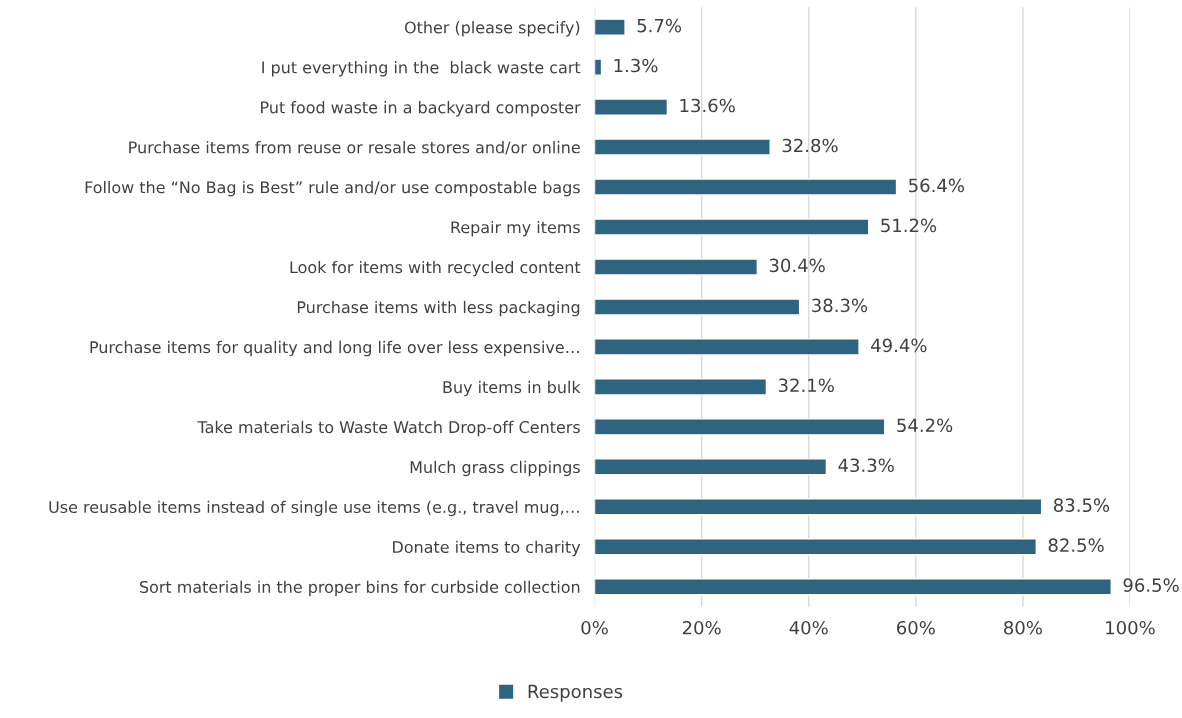 Image resolution: width=1182 pixels, height=718 pixels. I want to click on data-label: 51.2%, so click(909, 225).